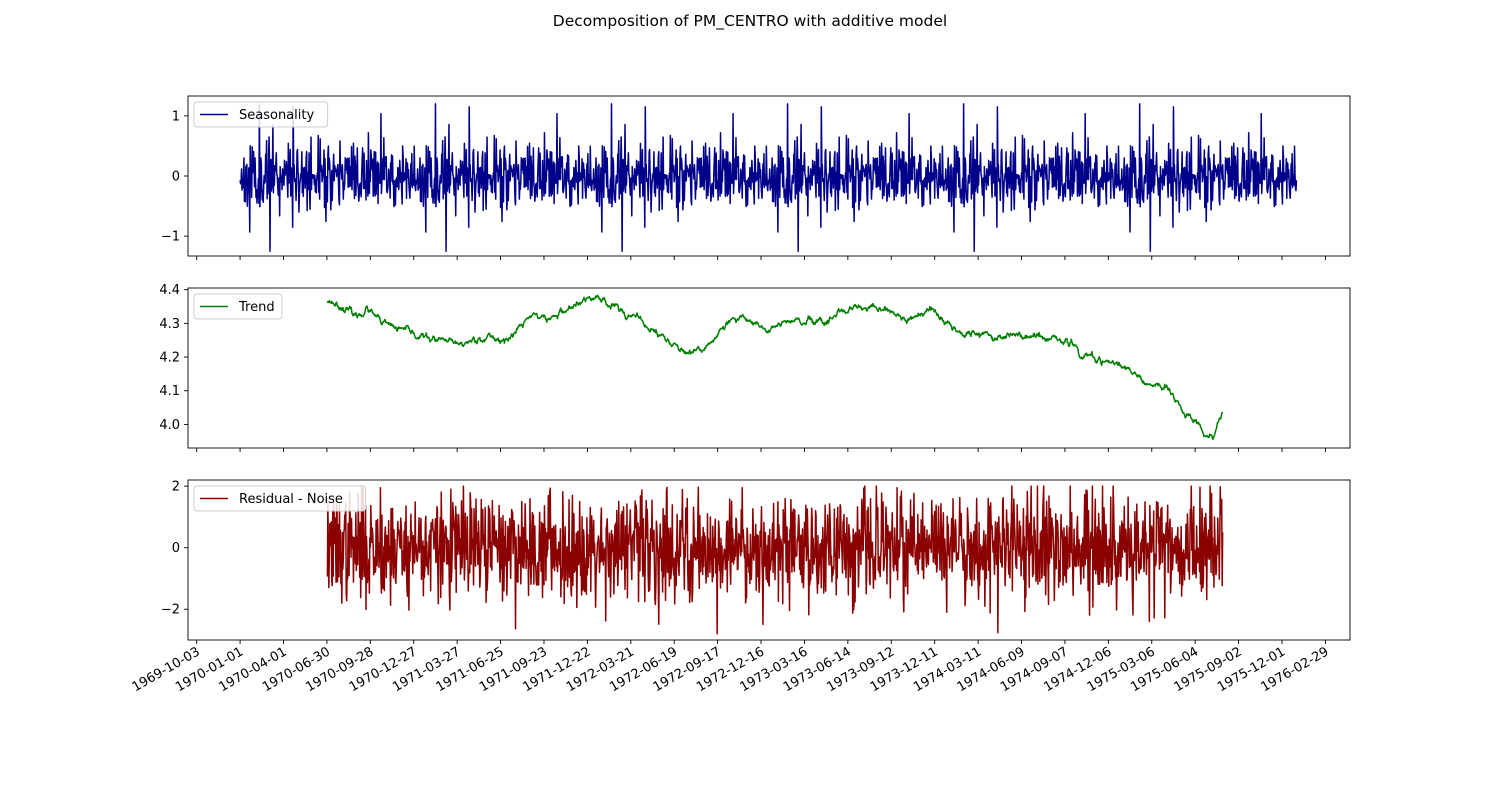  Describe the element at coordinates (291, 499) in the screenshot. I see `legend-label-residual: Residual - Noise` at that location.